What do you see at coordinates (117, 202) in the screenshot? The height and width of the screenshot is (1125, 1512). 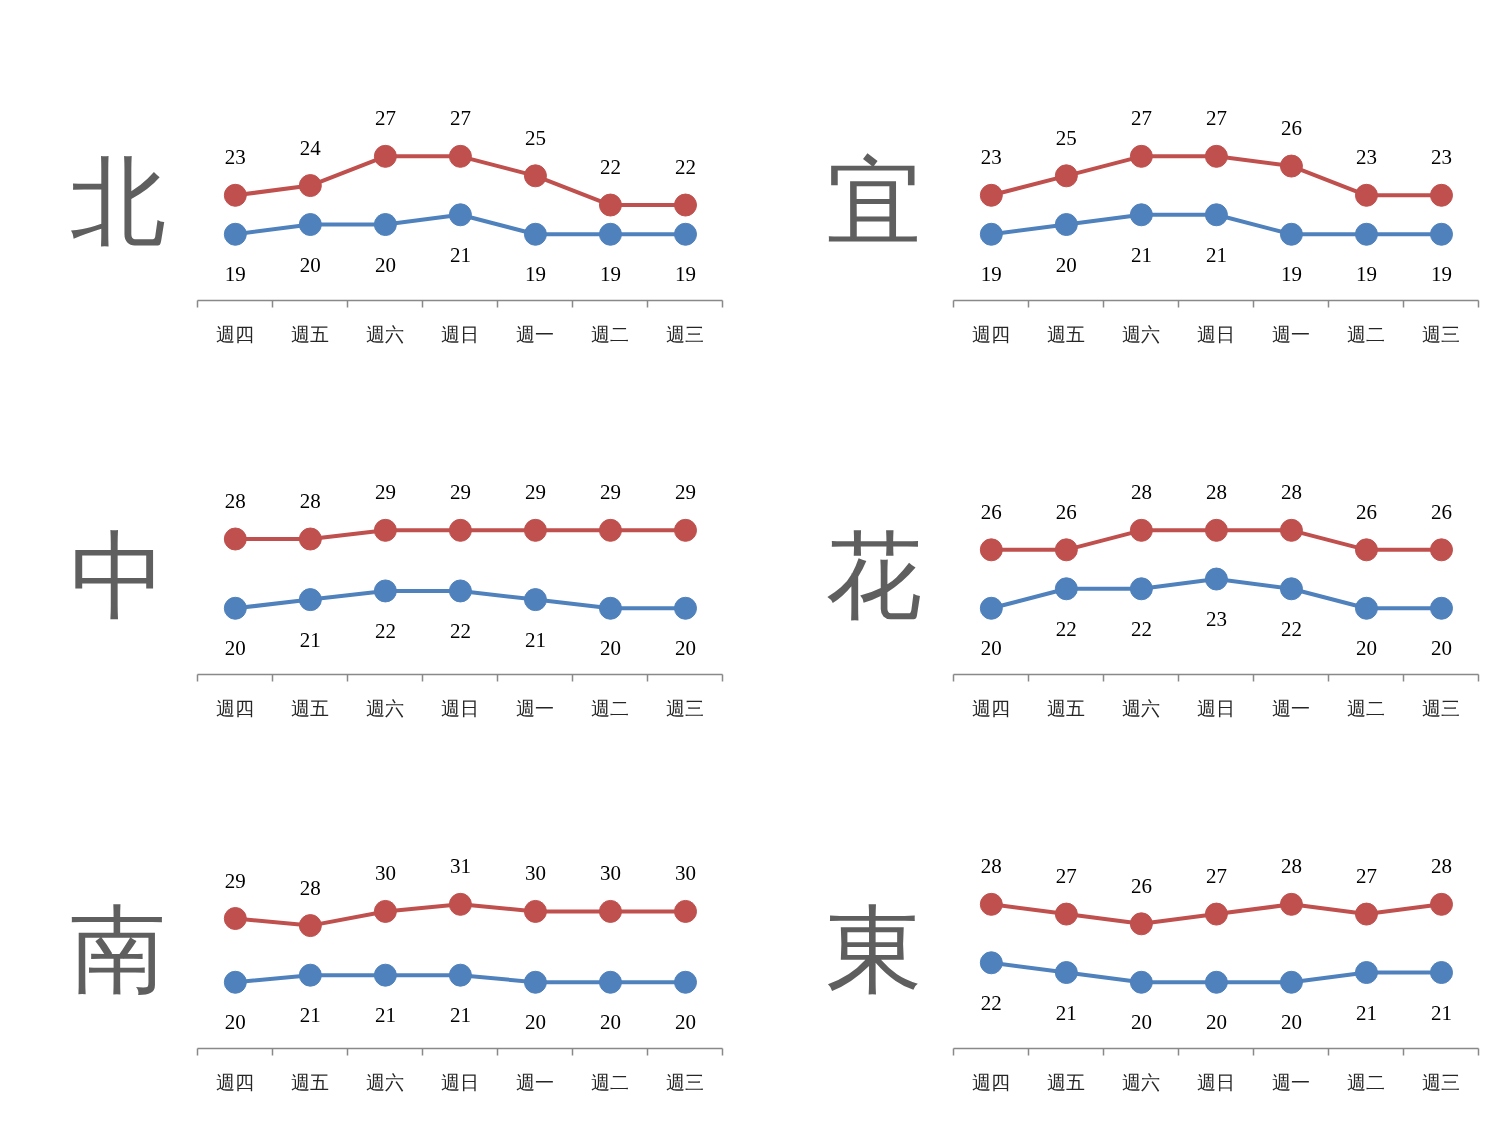 I see `chart-title: 北` at bounding box center [117, 202].